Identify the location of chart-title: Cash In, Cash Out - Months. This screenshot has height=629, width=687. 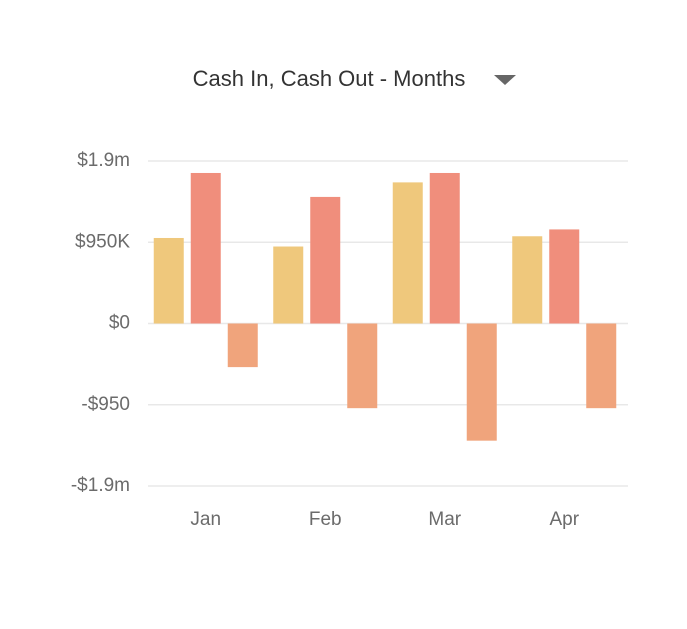
(329, 78).